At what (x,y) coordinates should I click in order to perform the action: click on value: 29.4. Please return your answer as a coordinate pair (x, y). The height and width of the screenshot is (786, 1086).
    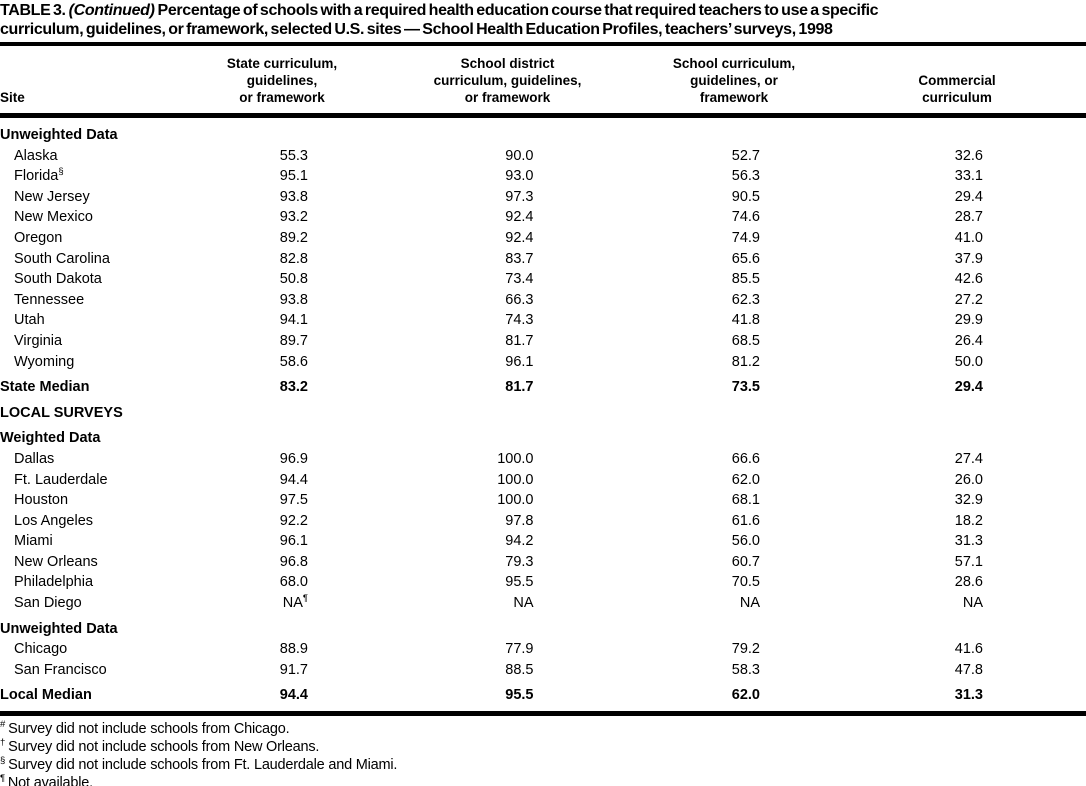
    Looking at the image, I should click on (968, 387).